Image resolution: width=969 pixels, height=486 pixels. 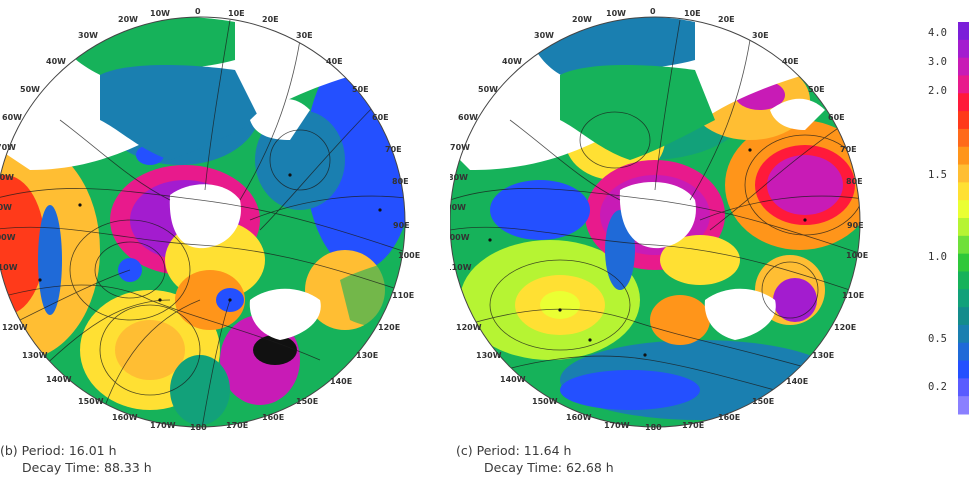 What do you see at coordinates (273, 417) in the screenshot?
I see `lon-label: 160E` at bounding box center [273, 417].